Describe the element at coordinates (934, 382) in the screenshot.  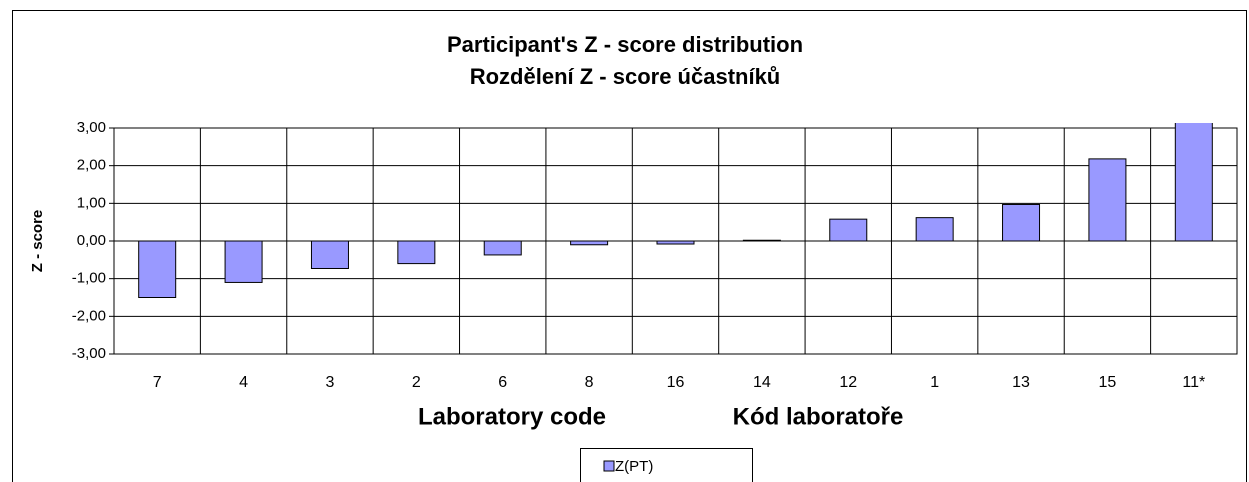
I see `x-tick-label: 1` at that location.